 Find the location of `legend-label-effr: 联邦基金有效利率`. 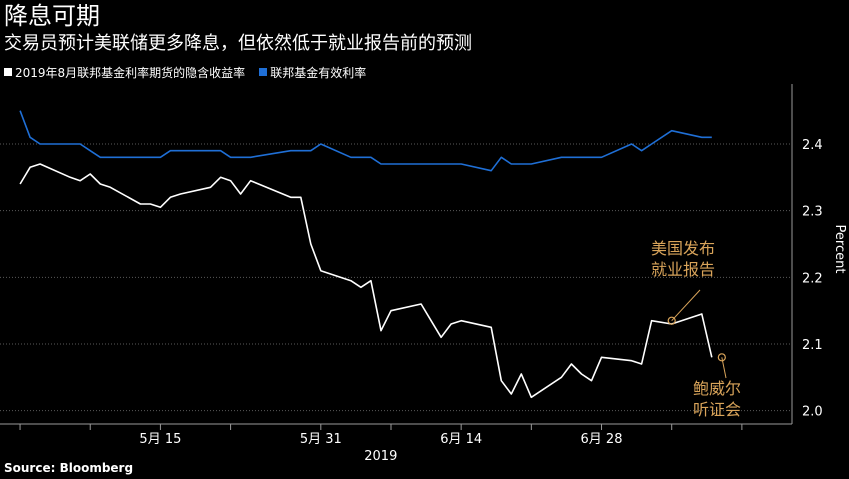

legend-label-effr: 联邦基金有效利率 is located at coordinates (318, 72).